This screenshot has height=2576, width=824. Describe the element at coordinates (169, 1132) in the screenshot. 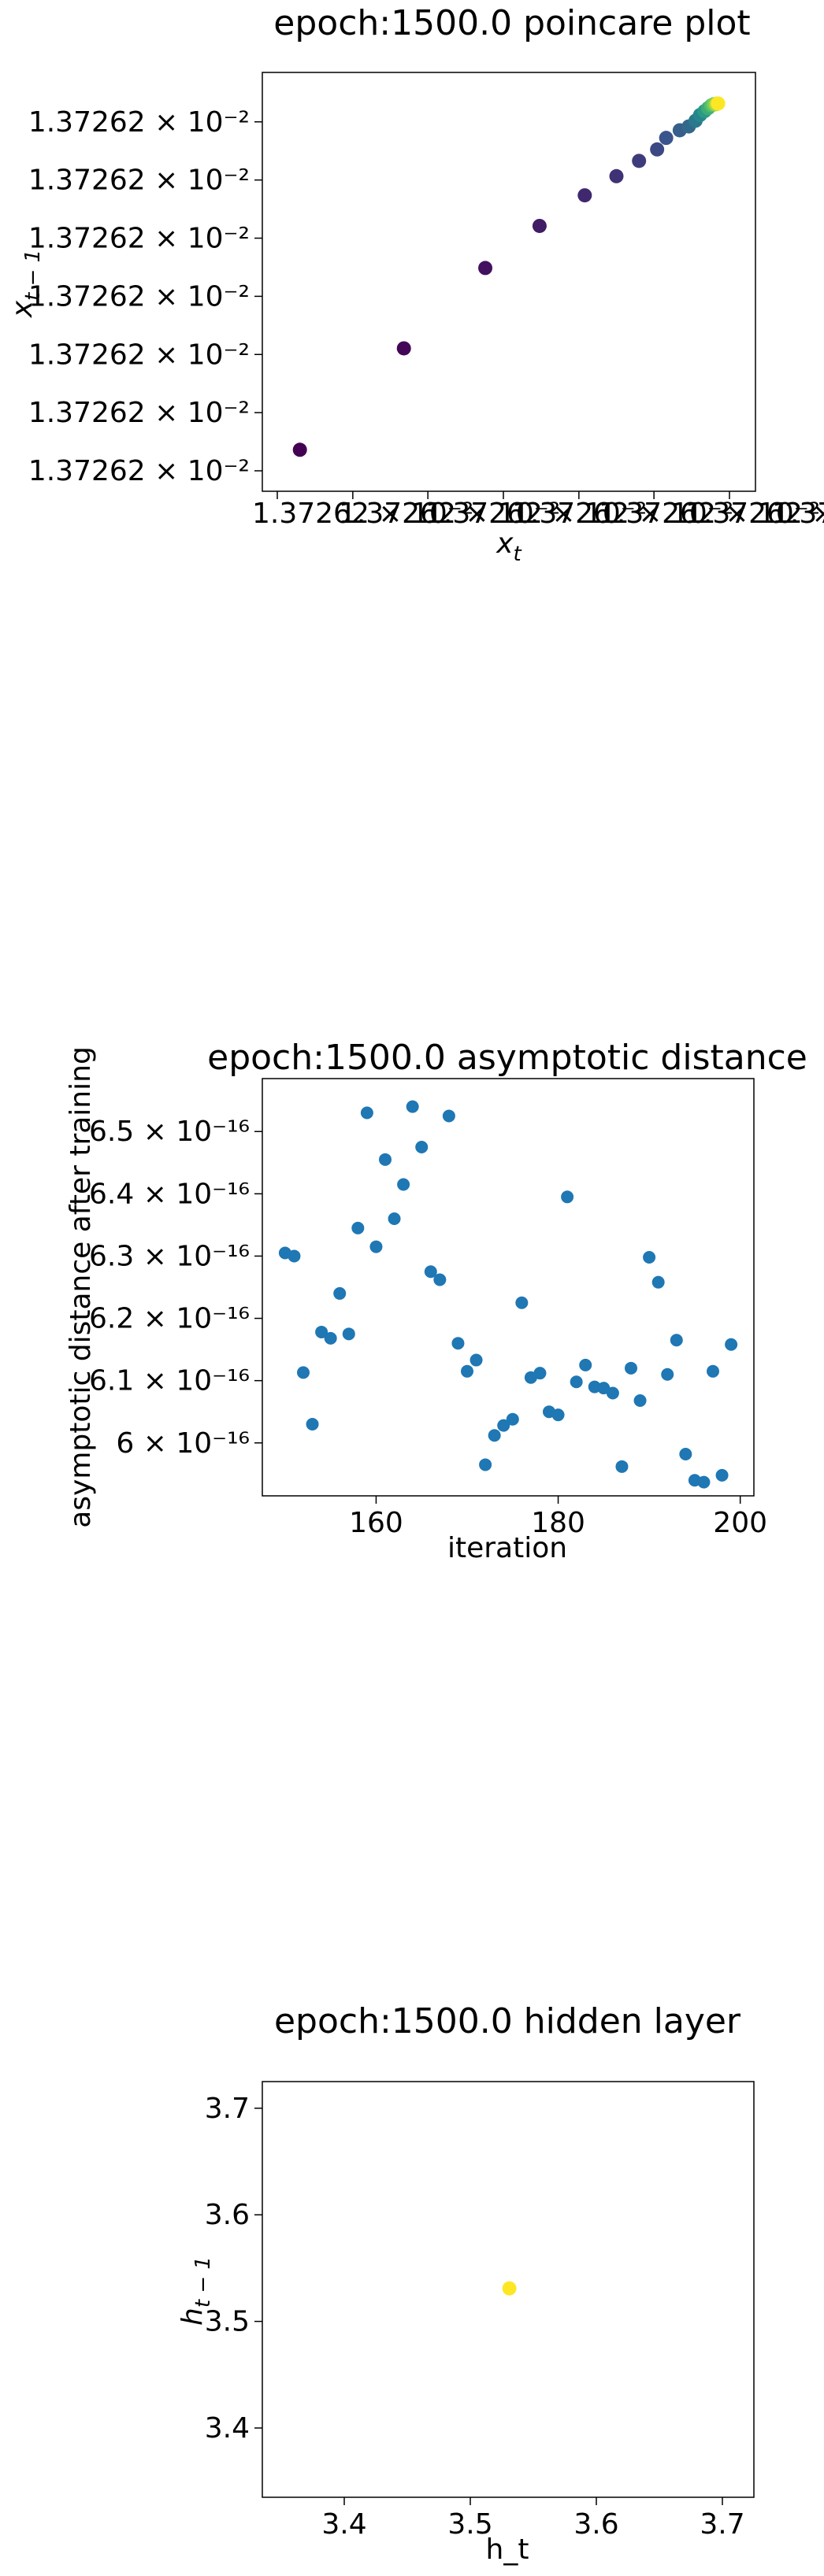

I see `y-tick-label: 6.5 × 10⁻¹⁶` at that location.